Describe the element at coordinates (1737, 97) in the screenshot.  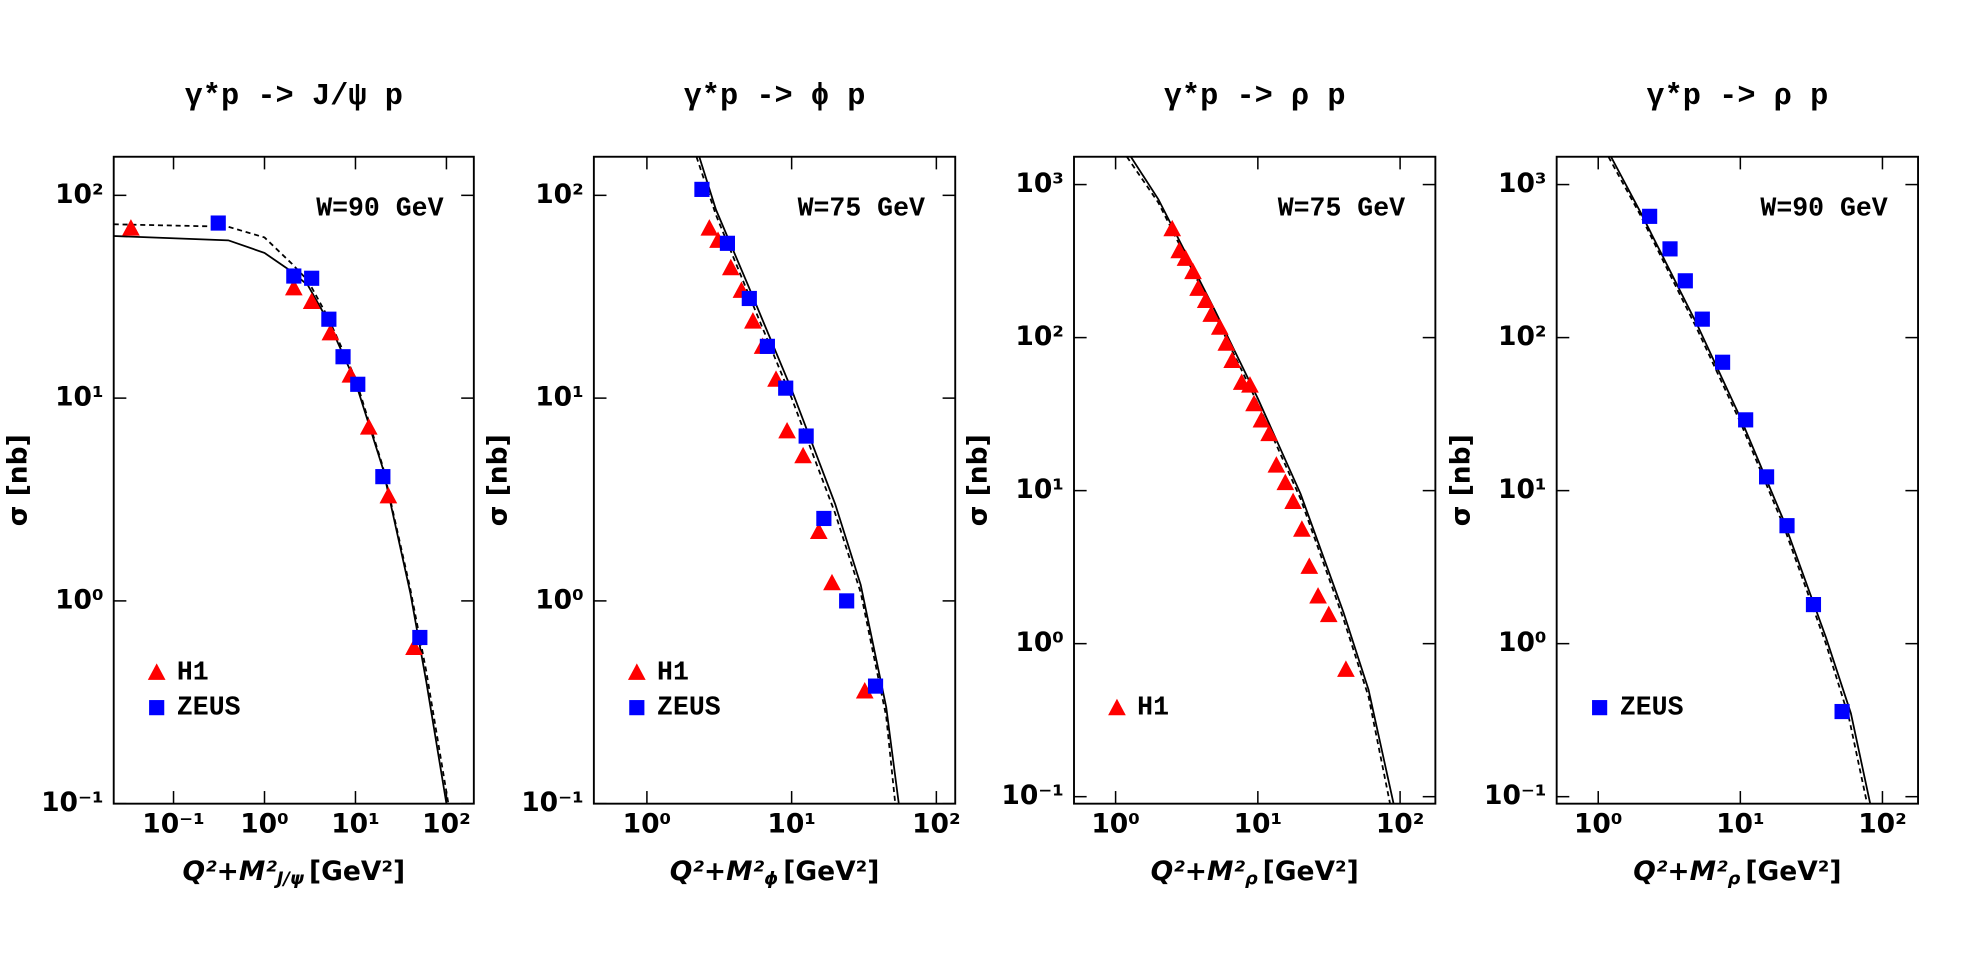
I see `panel-title: γ*p -> ρ p` at that location.